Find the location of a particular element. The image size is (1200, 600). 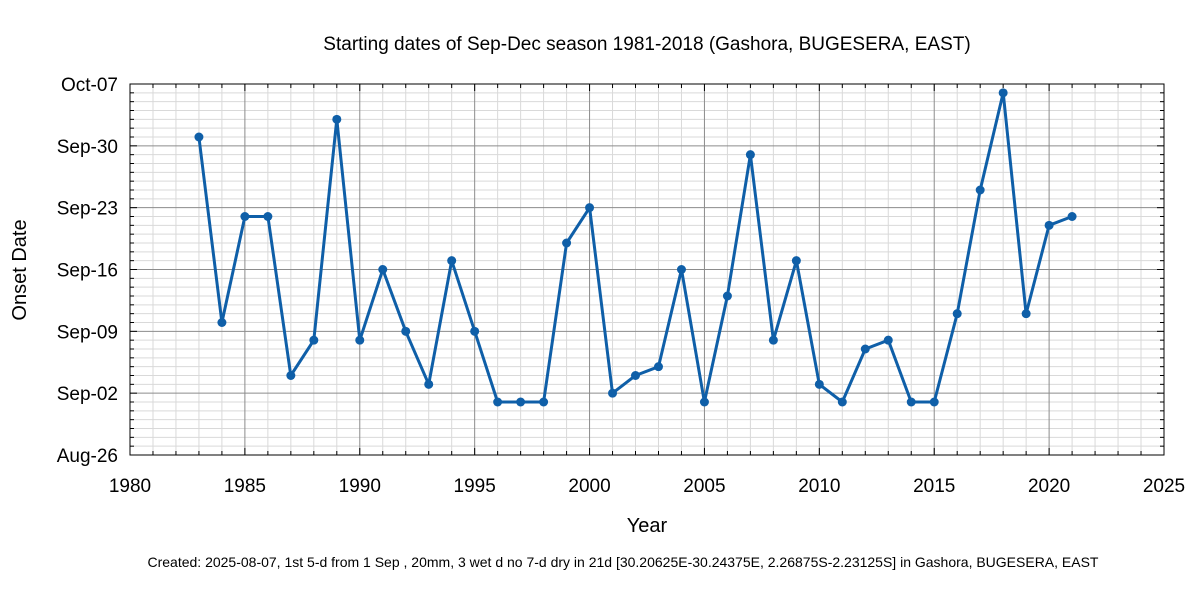

x-tick-label: 1990 is located at coordinates (360, 486).